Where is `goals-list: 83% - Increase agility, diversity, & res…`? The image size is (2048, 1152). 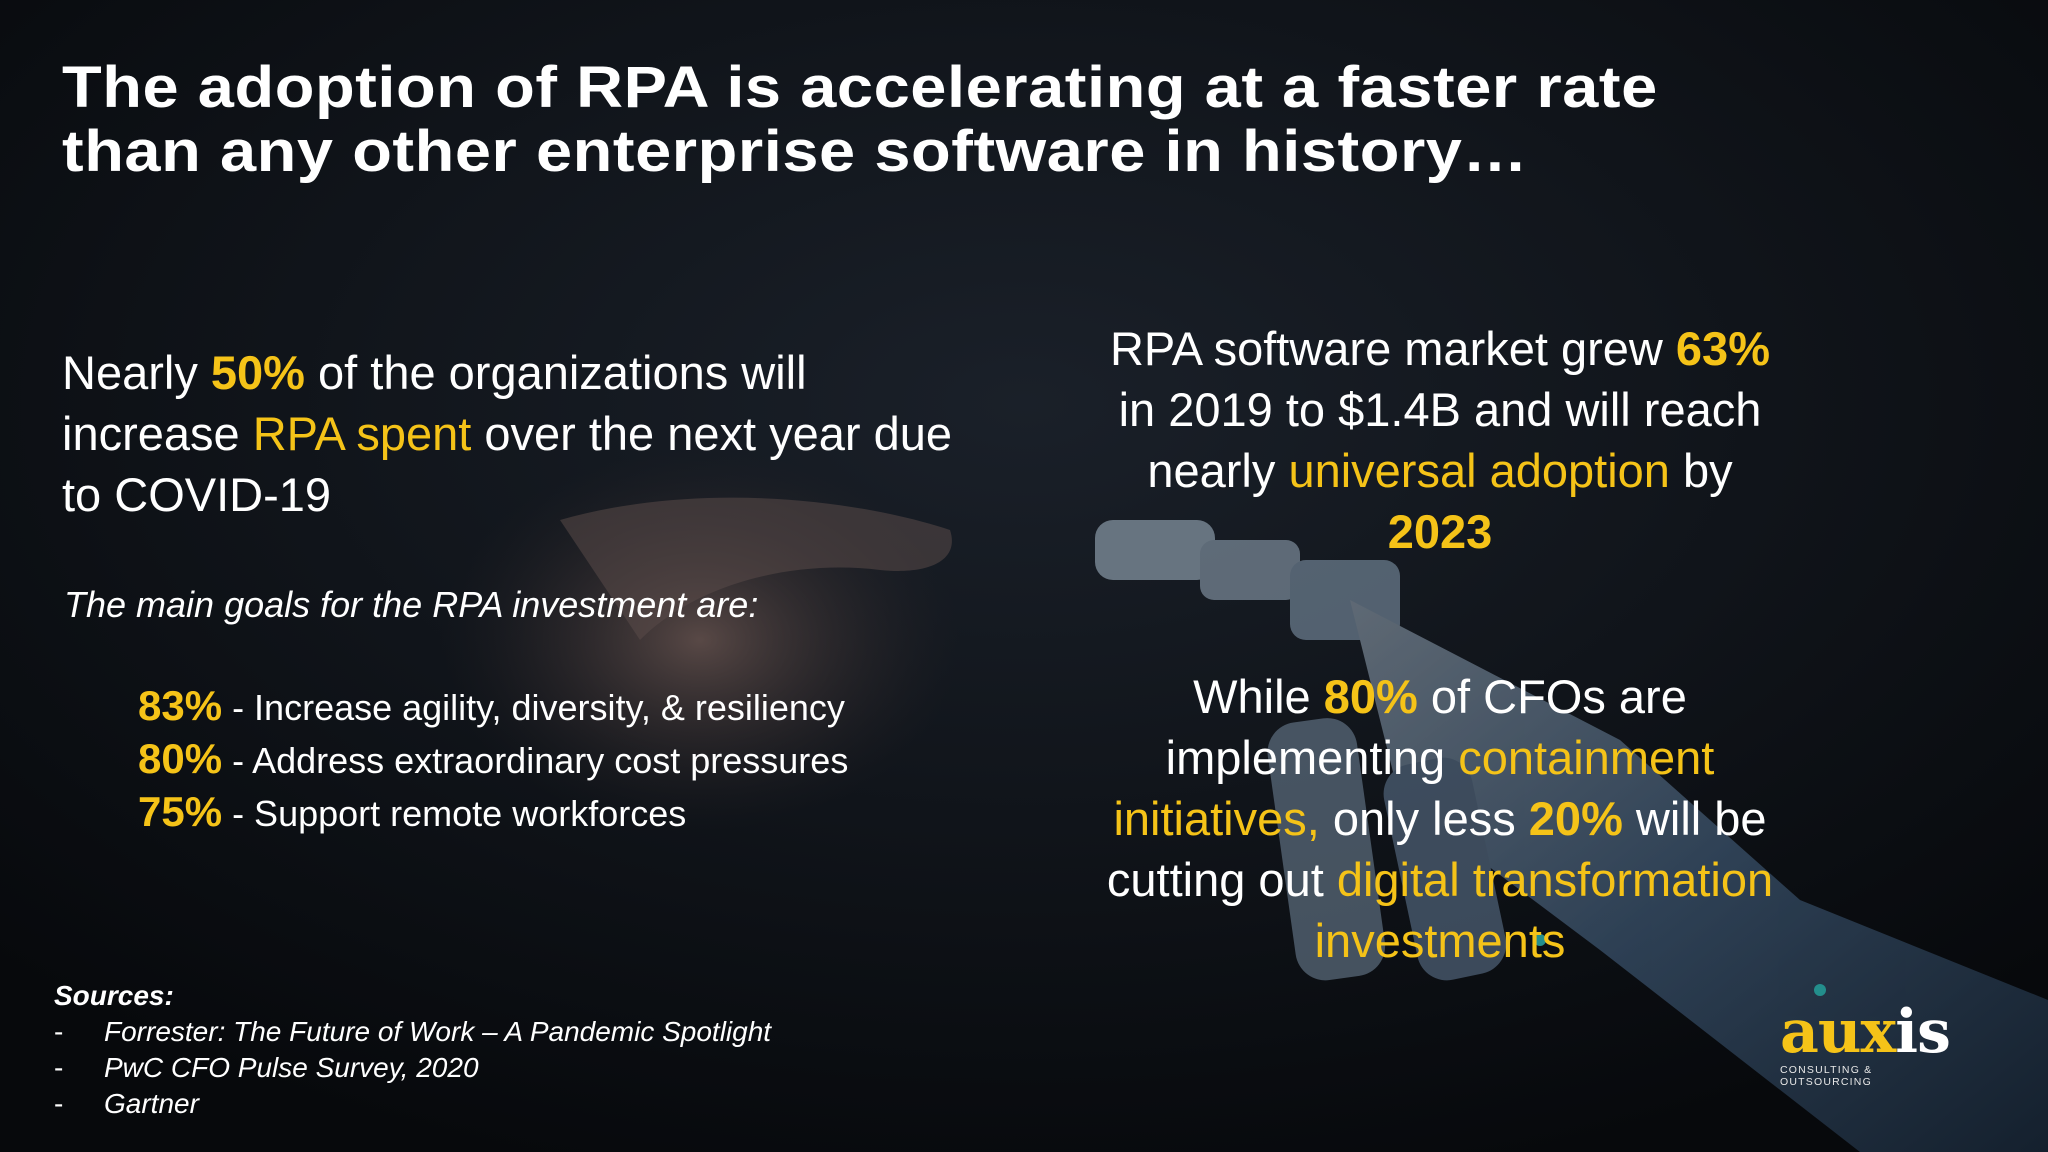 goals-list: 83% - Increase agility, diversity, & res… is located at coordinates (493, 759).